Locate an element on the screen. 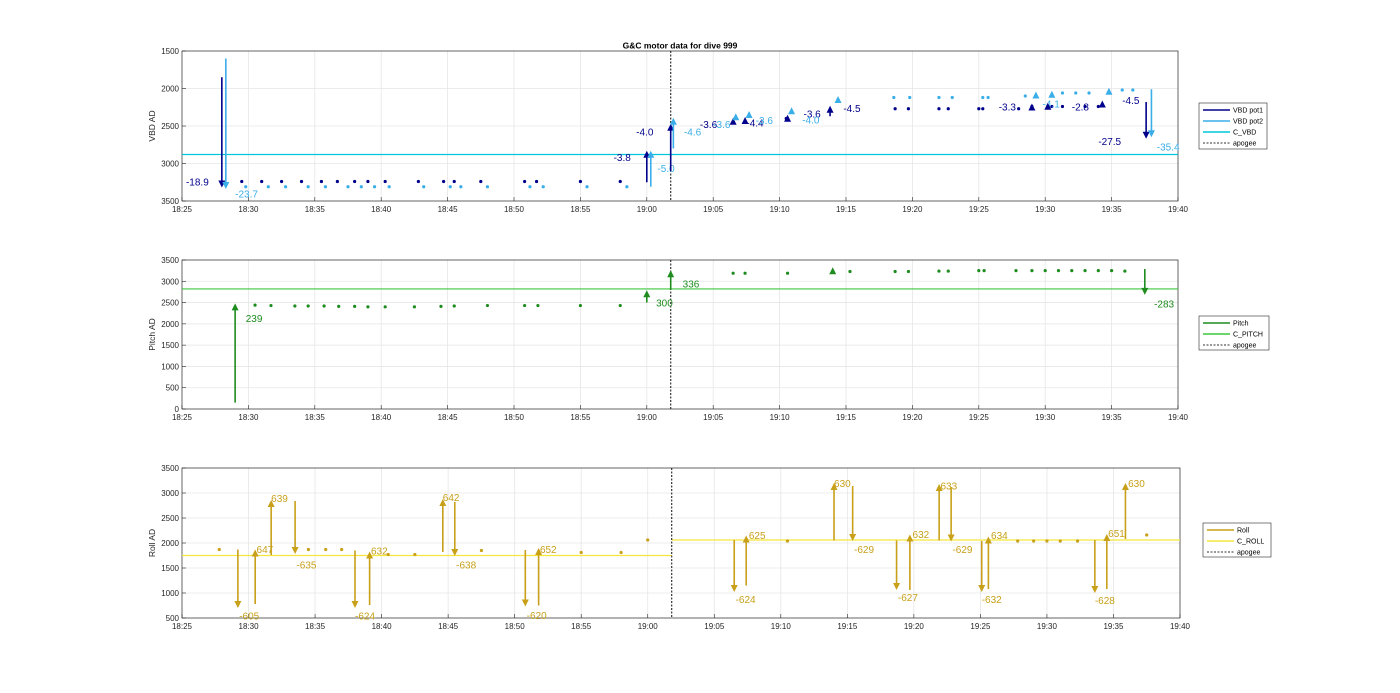  arrow-label: -4.1 is located at coordinates (1052, 105).